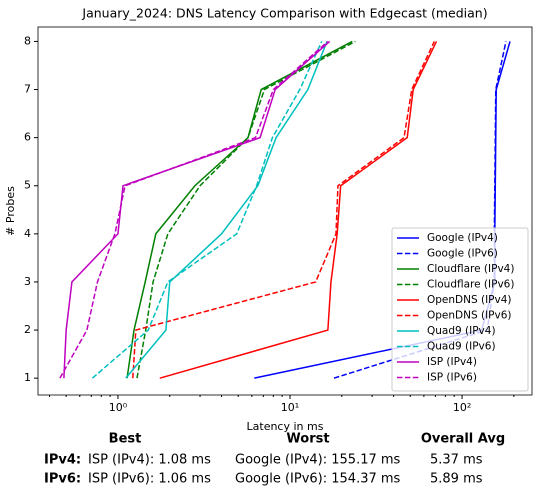 This screenshot has height=500, width=541. Describe the element at coordinates (27, 377) in the screenshot. I see `y-tick-label: 1` at that location.